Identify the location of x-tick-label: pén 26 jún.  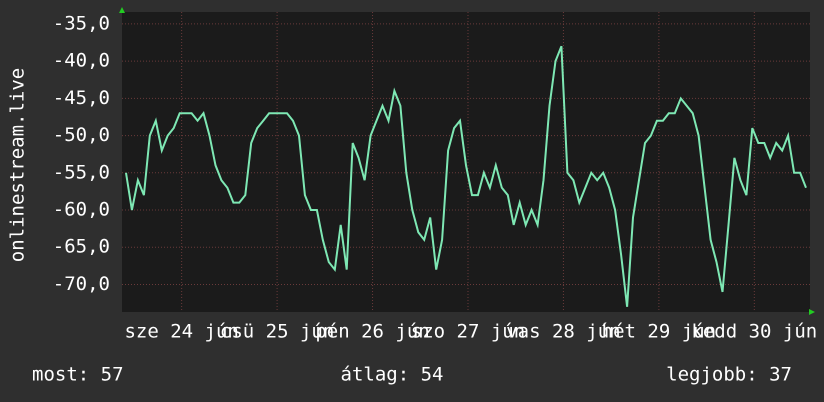
(372, 332).